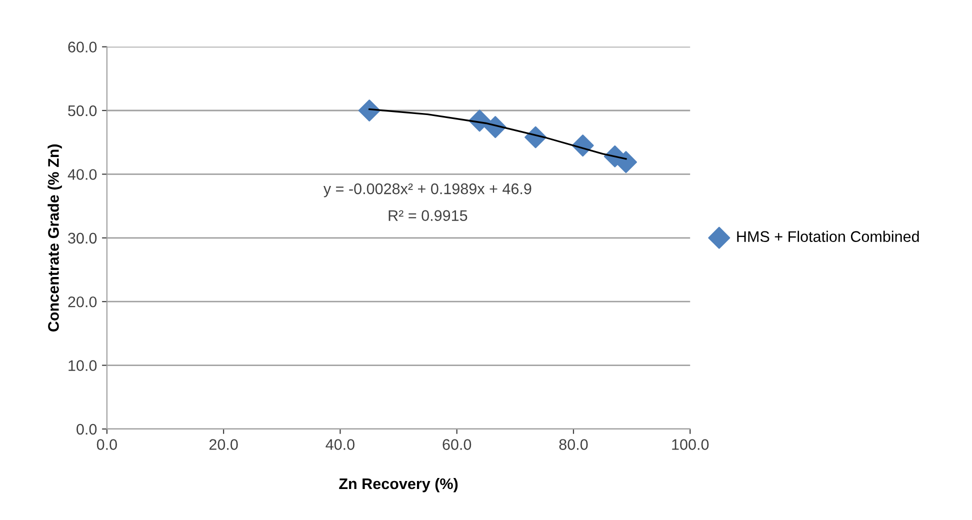 This screenshot has height=520, width=972. Describe the element at coordinates (573, 444) in the screenshot. I see `x-tick-label: 80.0` at that location.